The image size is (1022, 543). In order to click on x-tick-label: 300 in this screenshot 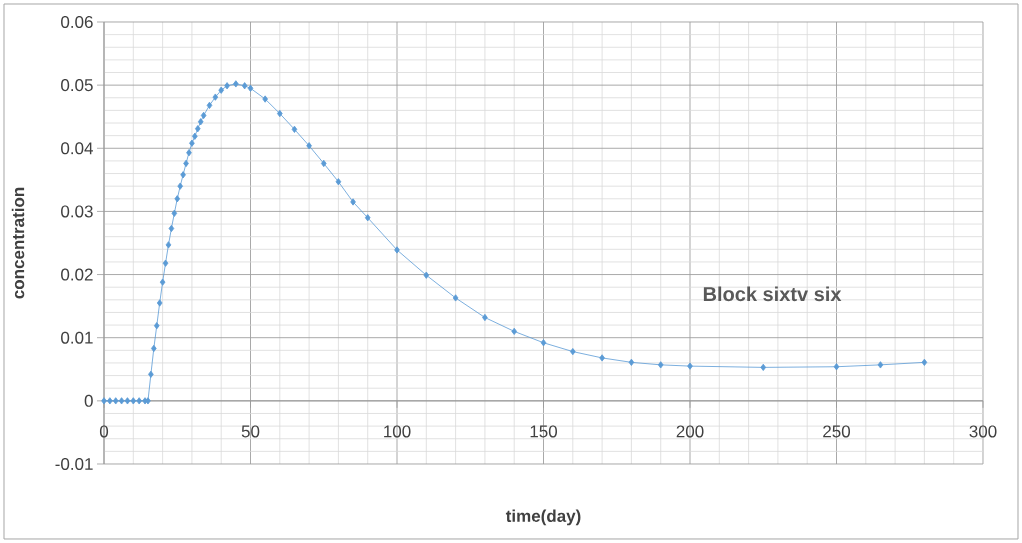, I will do `click(983, 431)`.